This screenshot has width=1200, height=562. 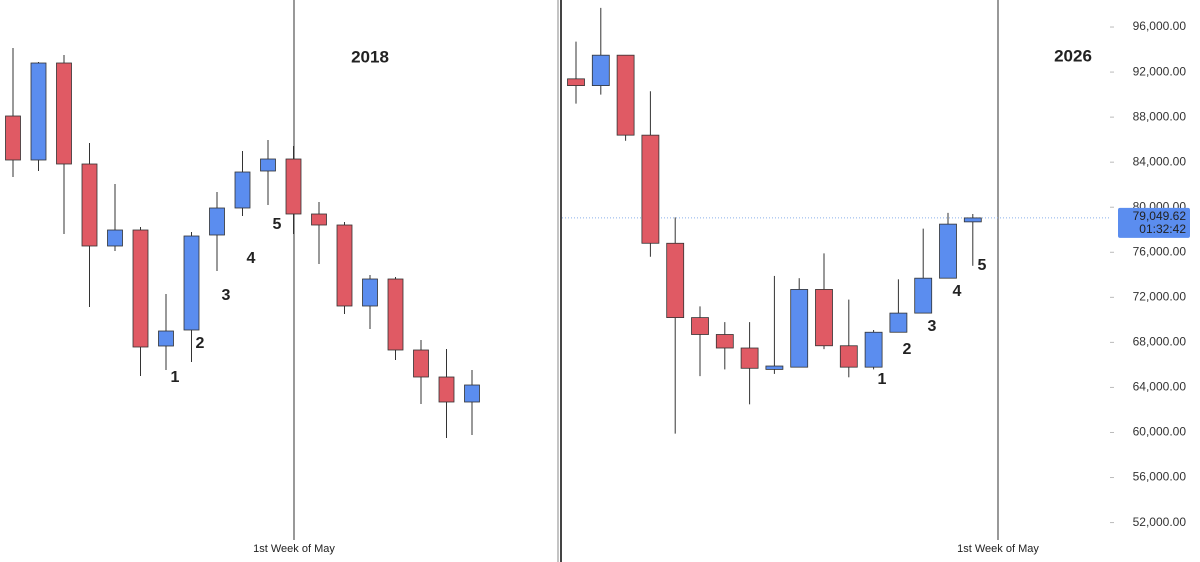 I want to click on y-tick-label: 64,000.00, so click(x=1160, y=387).